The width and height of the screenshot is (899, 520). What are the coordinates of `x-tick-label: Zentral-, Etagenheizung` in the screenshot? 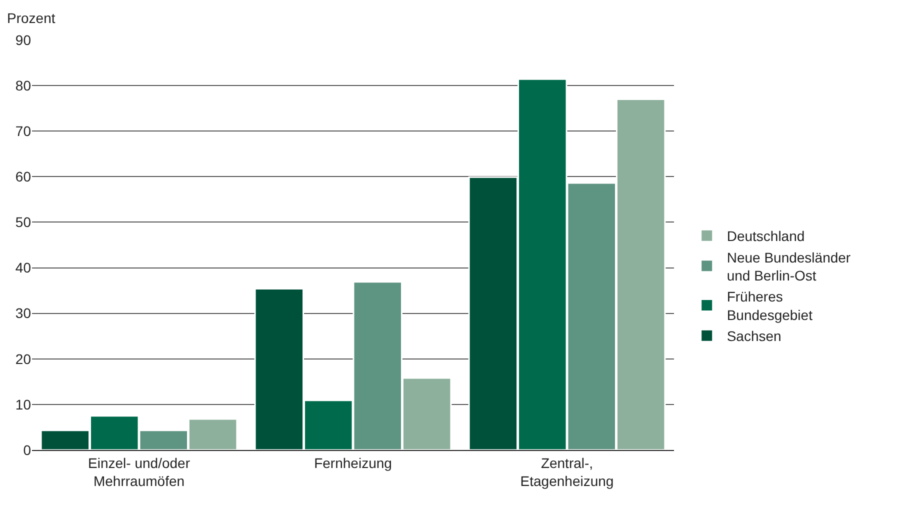 It's located at (567, 471).